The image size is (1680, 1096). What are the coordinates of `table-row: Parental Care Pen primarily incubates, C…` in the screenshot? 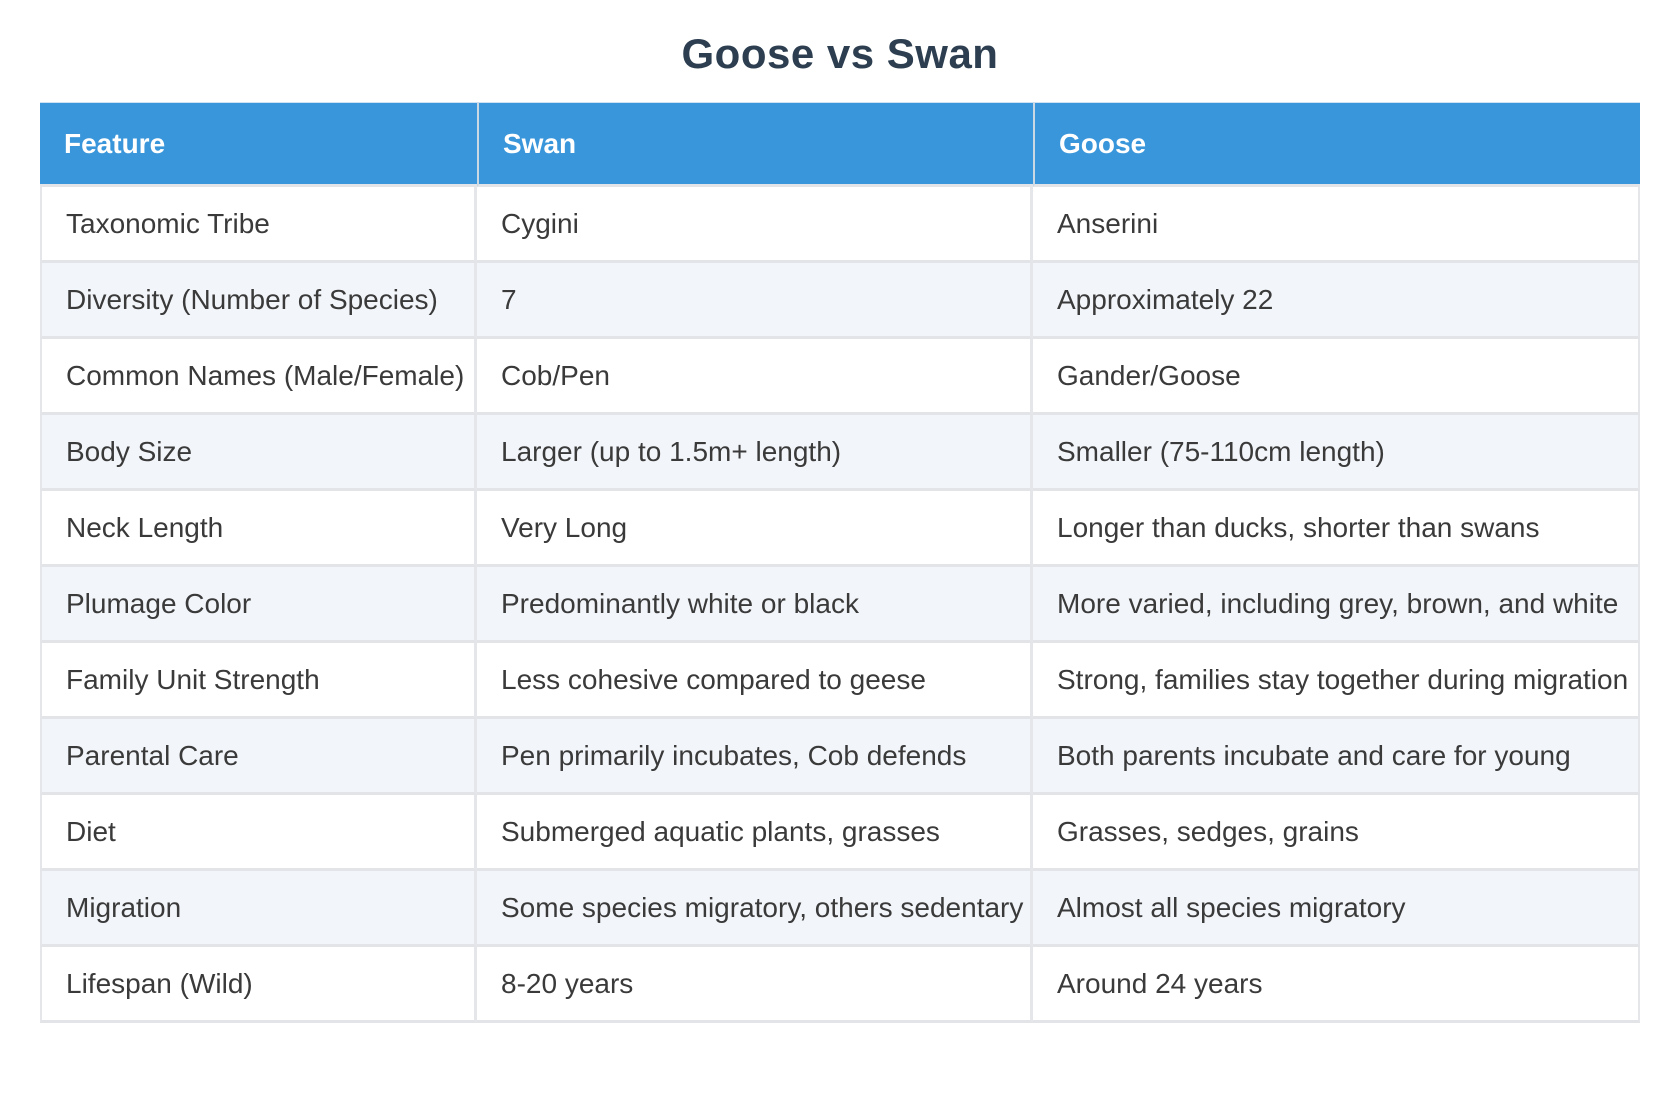 It's located at (840, 757).